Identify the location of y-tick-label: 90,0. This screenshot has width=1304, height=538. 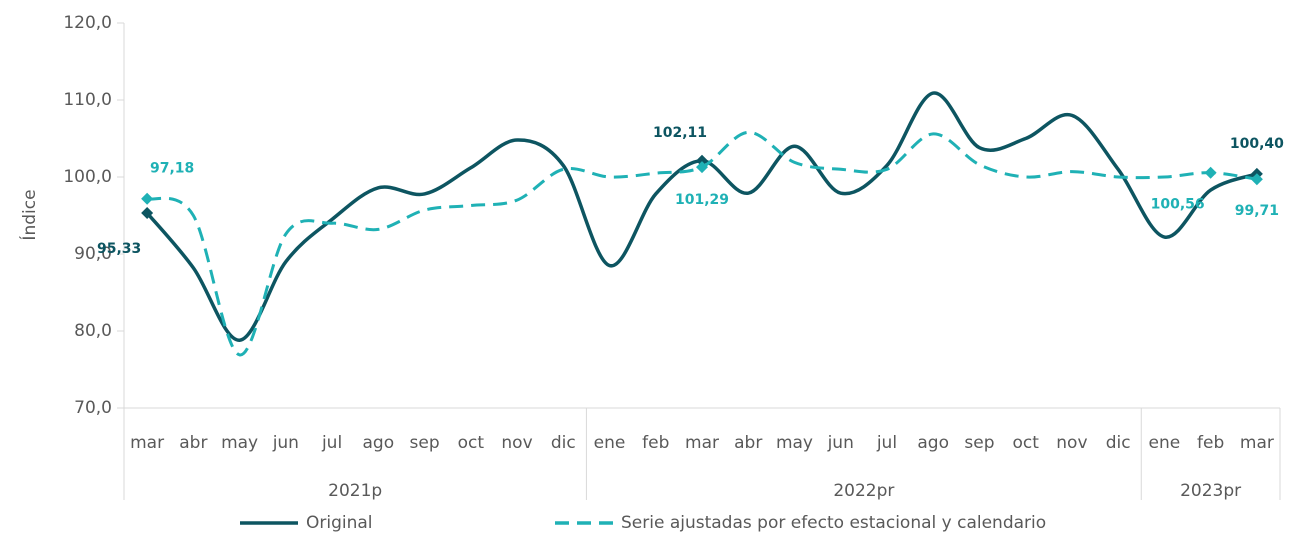
(93, 254).